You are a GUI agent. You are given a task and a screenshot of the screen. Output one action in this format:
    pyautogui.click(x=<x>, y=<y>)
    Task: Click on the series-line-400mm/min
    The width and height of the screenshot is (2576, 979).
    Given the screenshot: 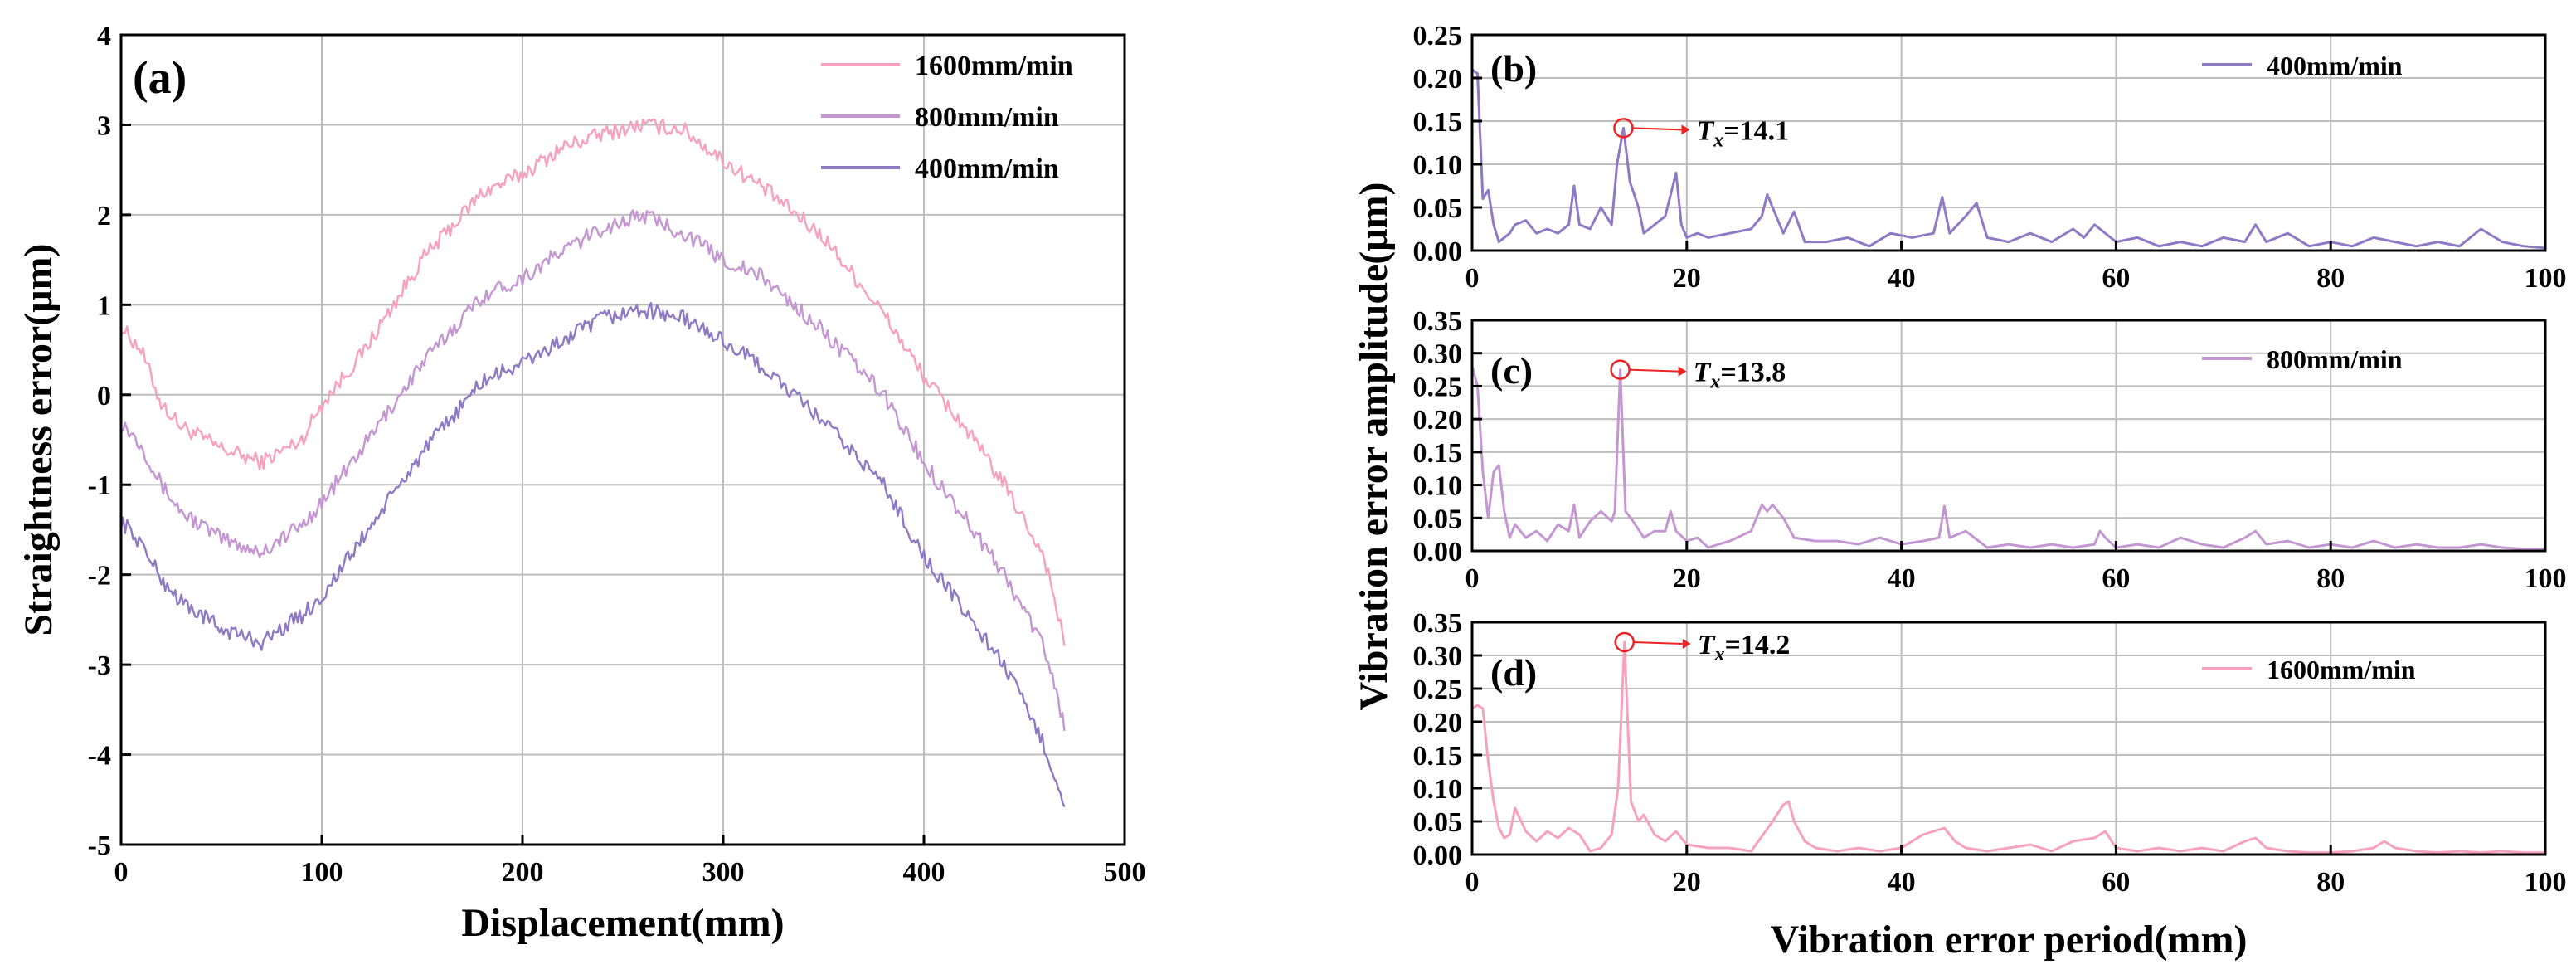 What is the action you would take?
    pyautogui.click(x=2008, y=159)
    